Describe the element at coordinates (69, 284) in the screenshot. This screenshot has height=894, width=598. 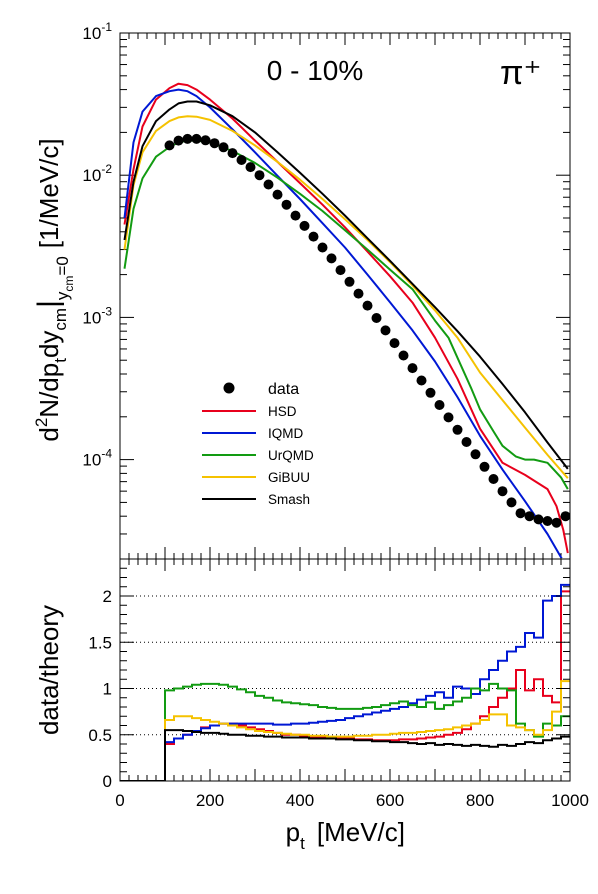
I see `ylabel-sub-cm2: cm` at that location.